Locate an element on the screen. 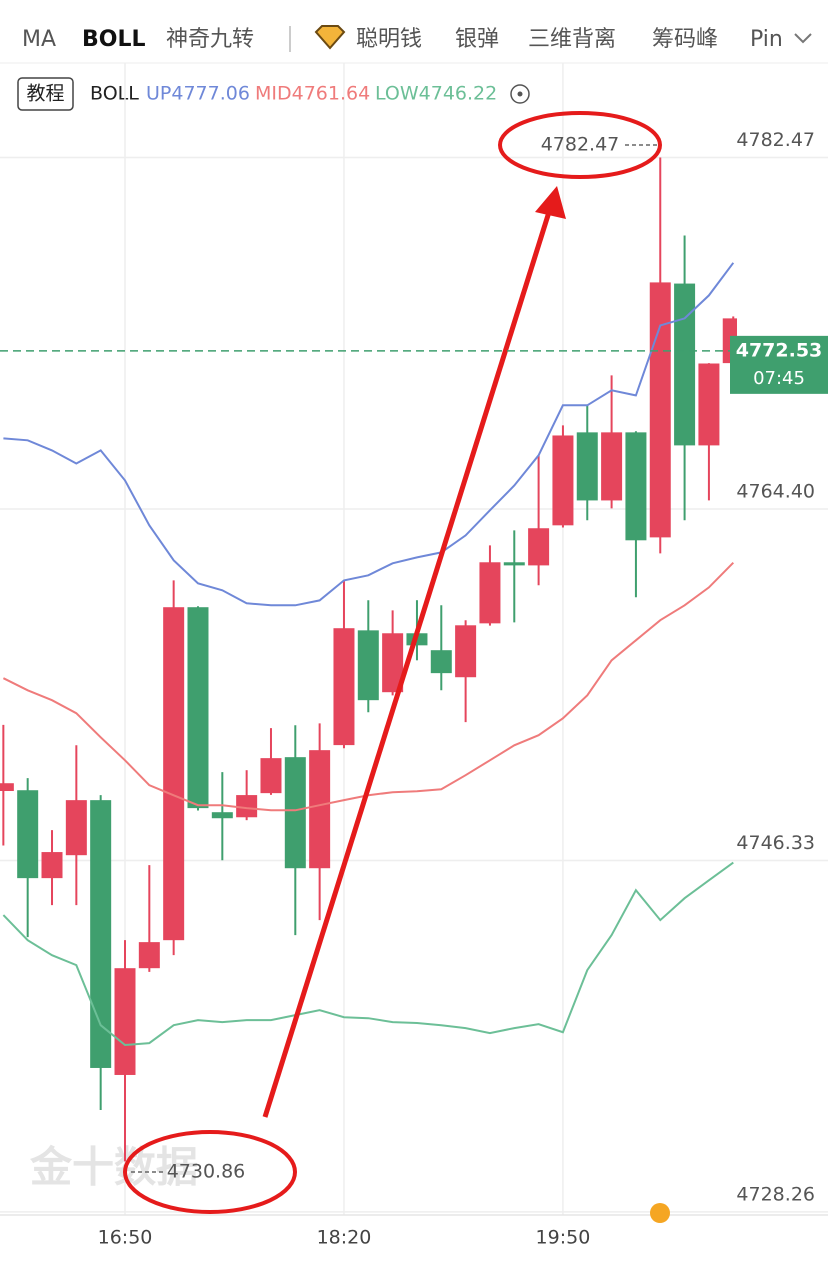 The width and height of the screenshot is (828, 1270). x-tick-label: 18:20 is located at coordinates (344, 1238).